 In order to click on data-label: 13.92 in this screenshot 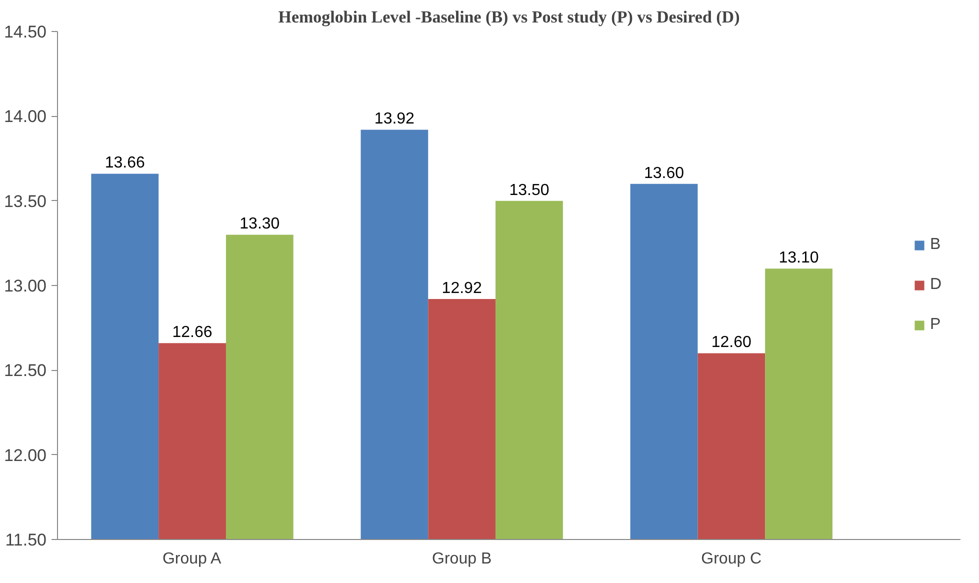, I will do `click(394, 119)`.